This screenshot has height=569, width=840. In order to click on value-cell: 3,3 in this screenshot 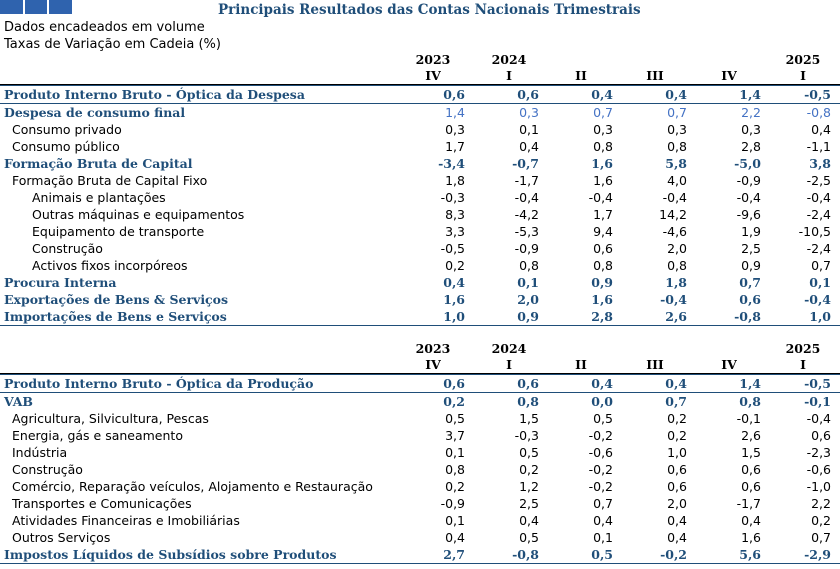, I will do `click(455, 231)`.